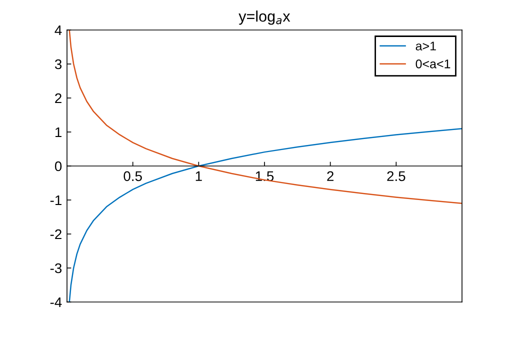 The image size is (512, 343). What do you see at coordinates (433, 63) in the screenshot?
I see `legend-label: 0<a<1` at bounding box center [433, 63].